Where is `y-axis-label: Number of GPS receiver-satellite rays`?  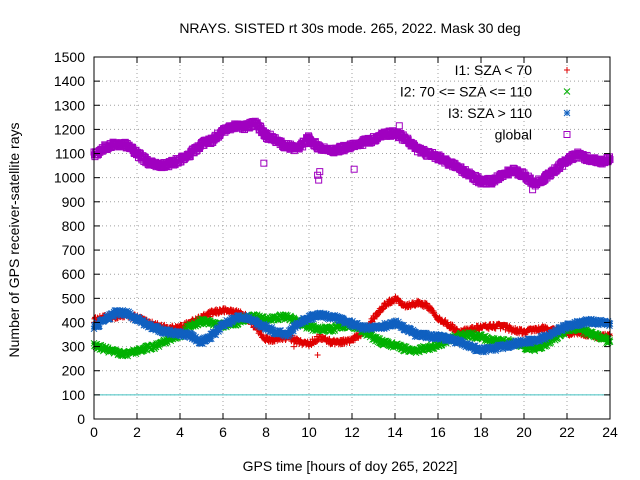 y-axis-label: Number of GPS receiver-satellite rays is located at coordinates (14, 240).